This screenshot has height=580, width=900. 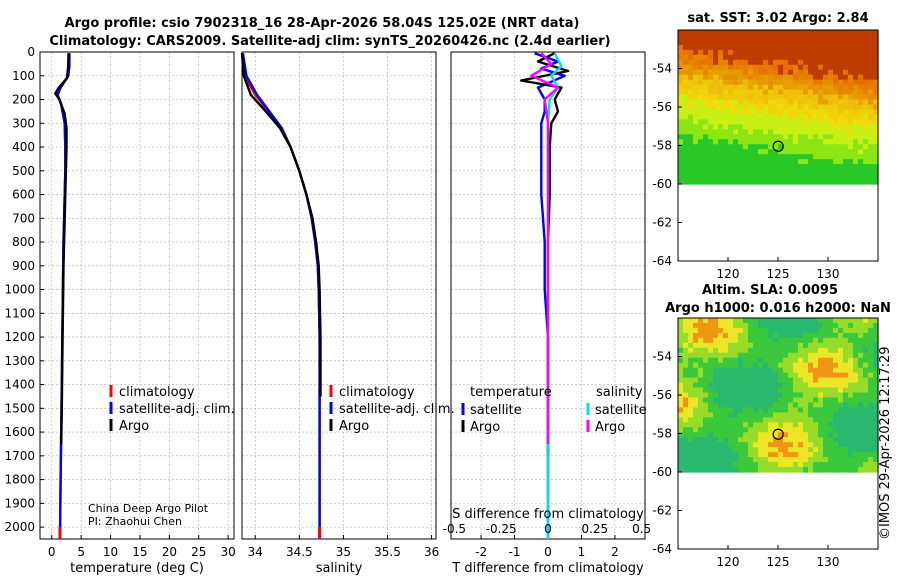 What do you see at coordinates (662, 107) in the screenshot?
I see `map-y-tick-label: -56` at bounding box center [662, 107].